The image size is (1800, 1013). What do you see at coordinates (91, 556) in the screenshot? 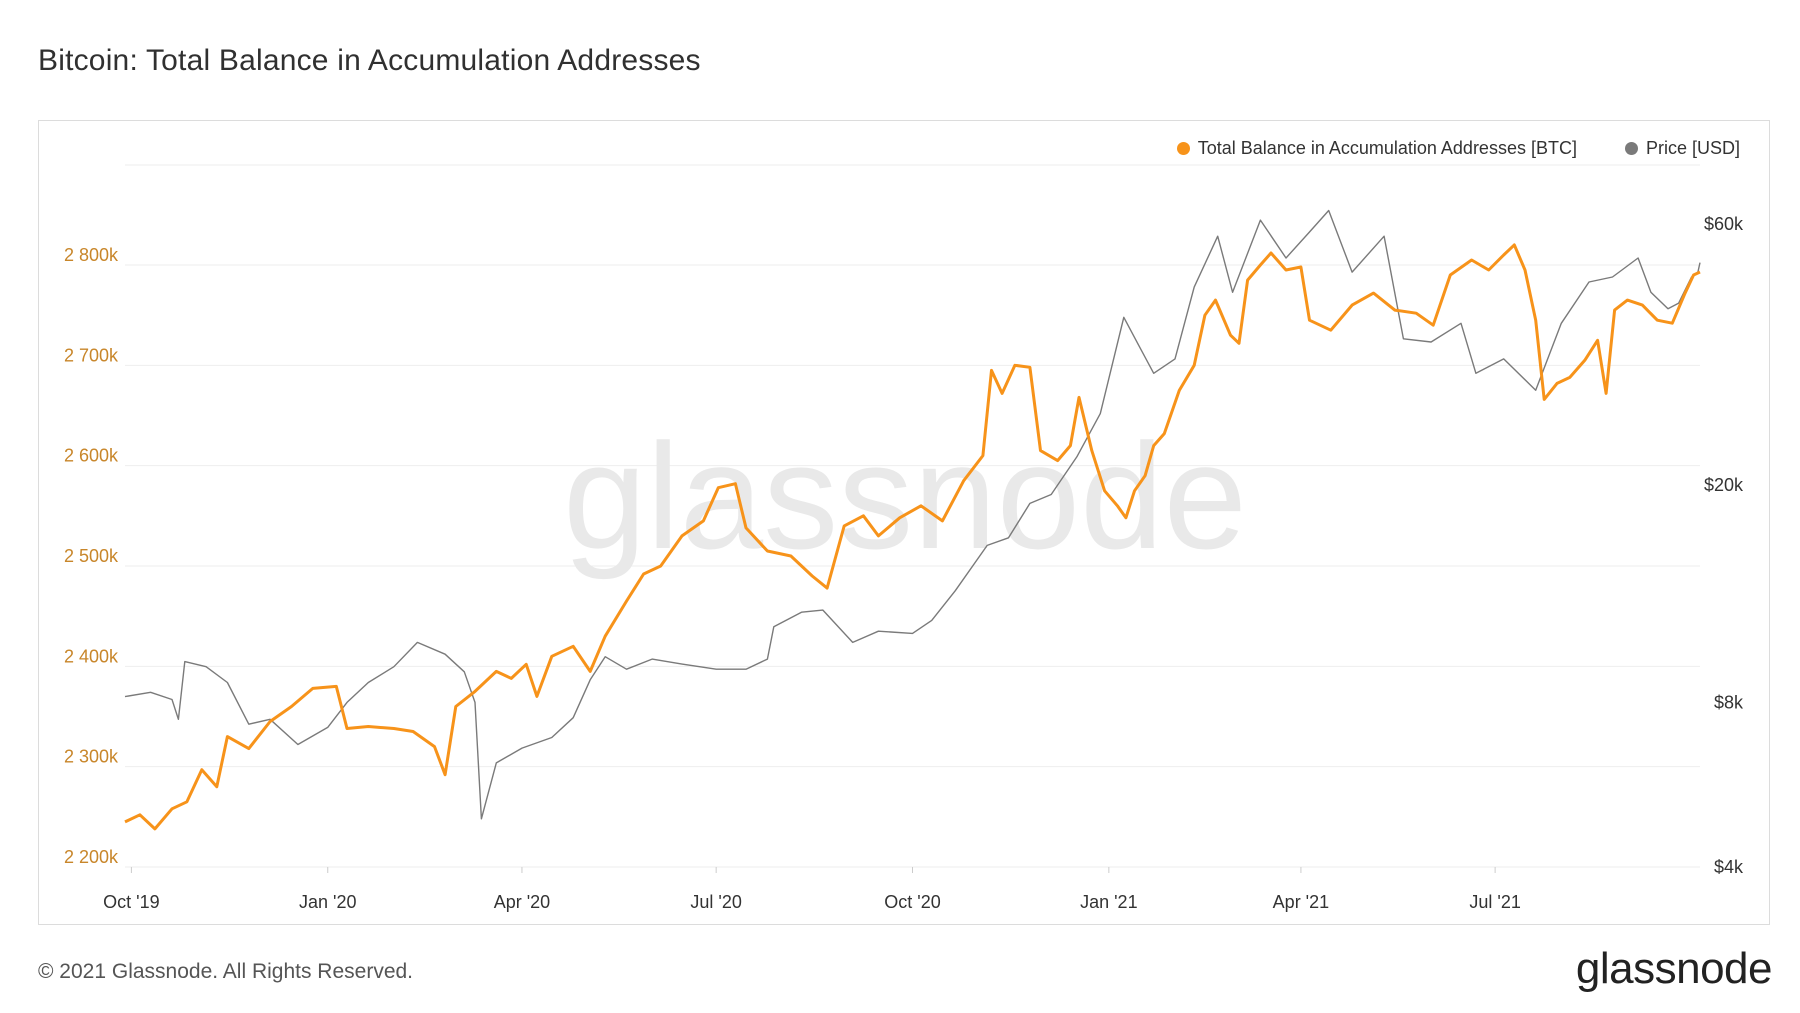
I see `left-axis-tick-label: 2 500k` at bounding box center [91, 556].